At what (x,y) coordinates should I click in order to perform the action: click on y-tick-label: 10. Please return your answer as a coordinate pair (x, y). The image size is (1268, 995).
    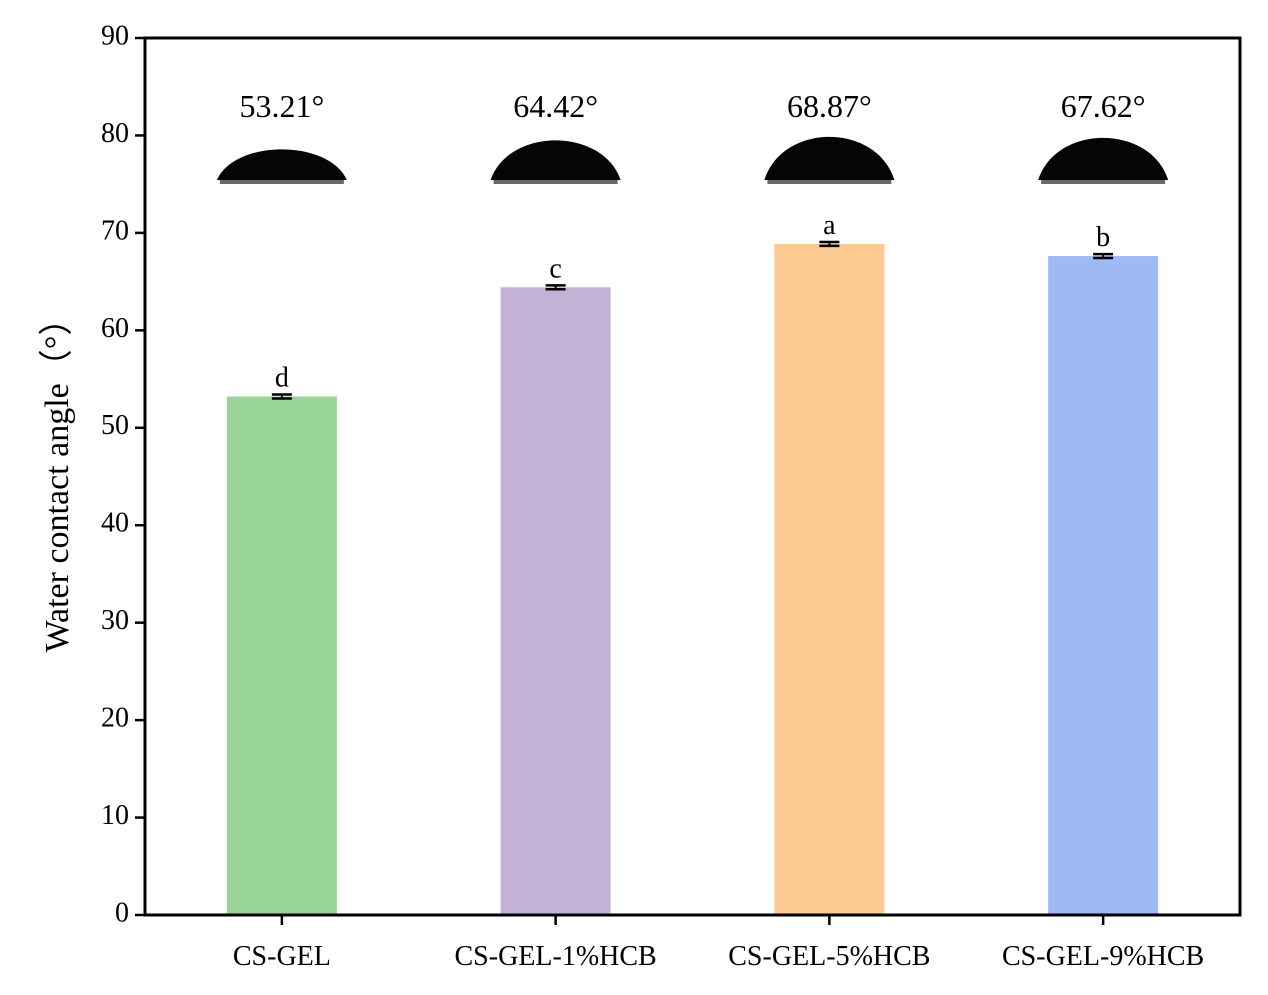
    Looking at the image, I should click on (115, 815).